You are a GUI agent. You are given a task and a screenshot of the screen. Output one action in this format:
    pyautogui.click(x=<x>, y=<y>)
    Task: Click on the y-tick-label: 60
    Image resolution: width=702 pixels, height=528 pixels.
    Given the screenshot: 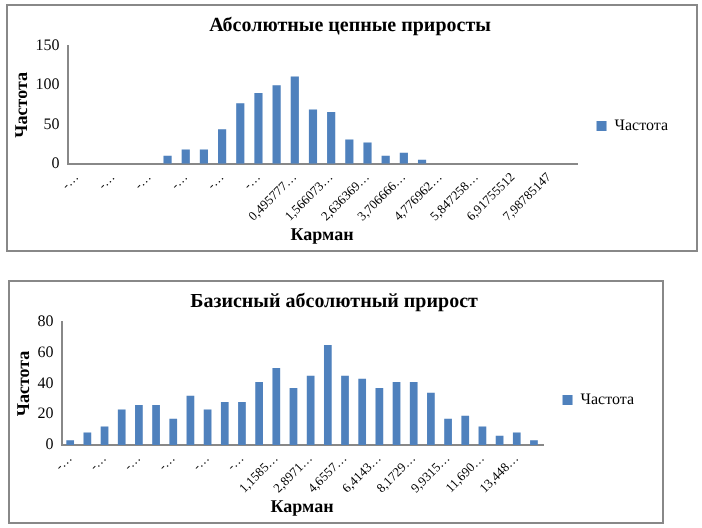 What is the action you would take?
    pyautogui.click(x=45, y=351)
    